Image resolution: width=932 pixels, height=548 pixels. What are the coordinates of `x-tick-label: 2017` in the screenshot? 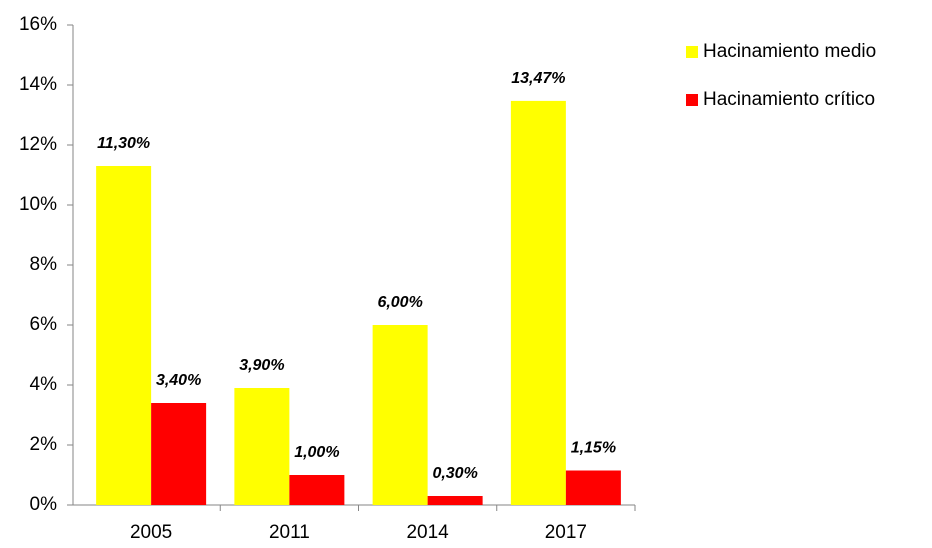 It's located at (566, 532).